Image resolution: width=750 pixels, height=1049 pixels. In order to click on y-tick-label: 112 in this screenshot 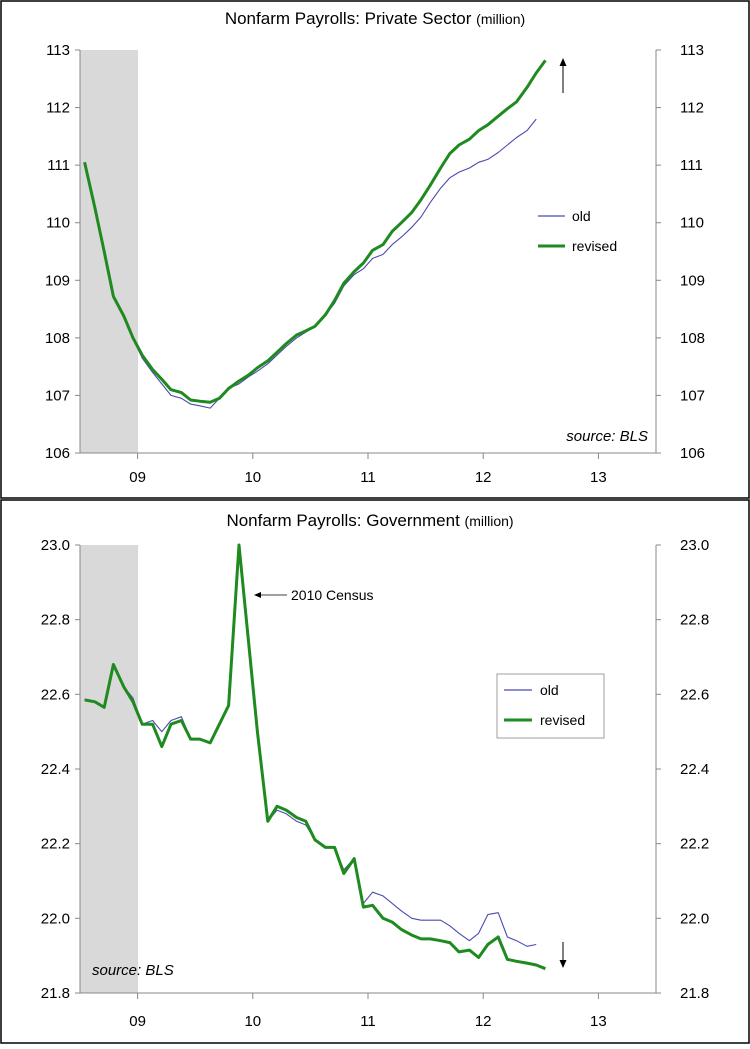, I will do `click(58, 108)`.